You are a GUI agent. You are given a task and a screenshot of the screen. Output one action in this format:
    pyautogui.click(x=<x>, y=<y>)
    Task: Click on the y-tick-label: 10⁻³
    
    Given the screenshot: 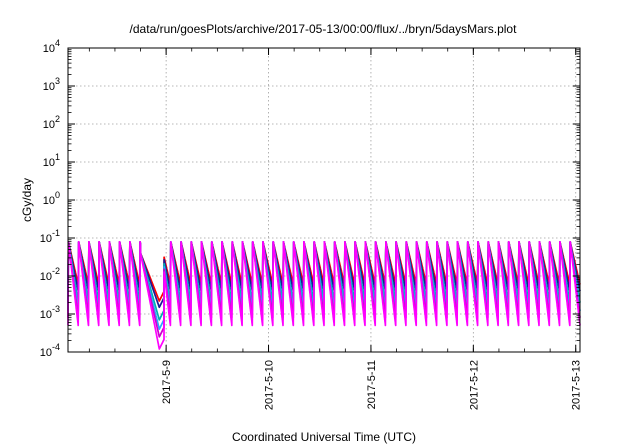 What is the action you would take?
    pyautogui.click(x=50, y=312)
    